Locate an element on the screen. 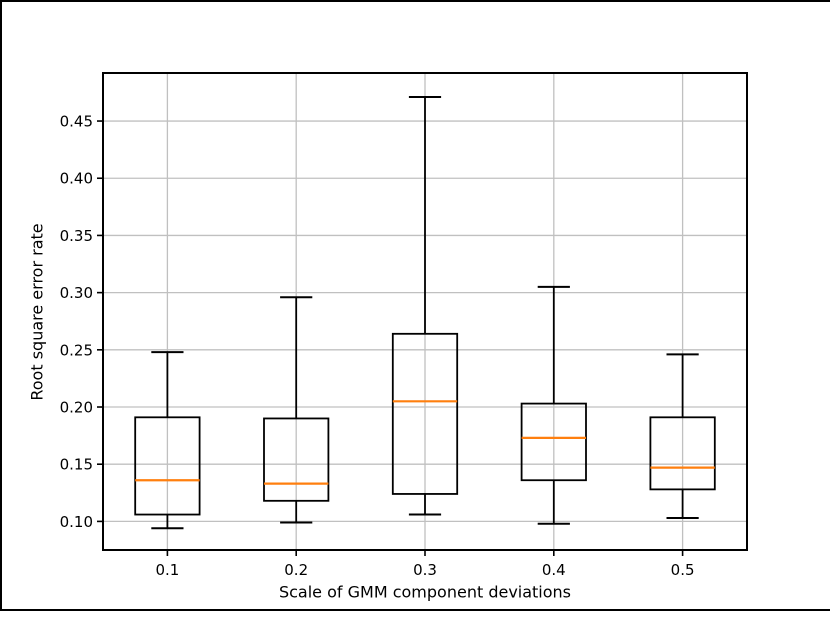 This screenshot has width=830, height=622. y-tick-label-0.35: 0.35 is located at coordinates (76, 236).